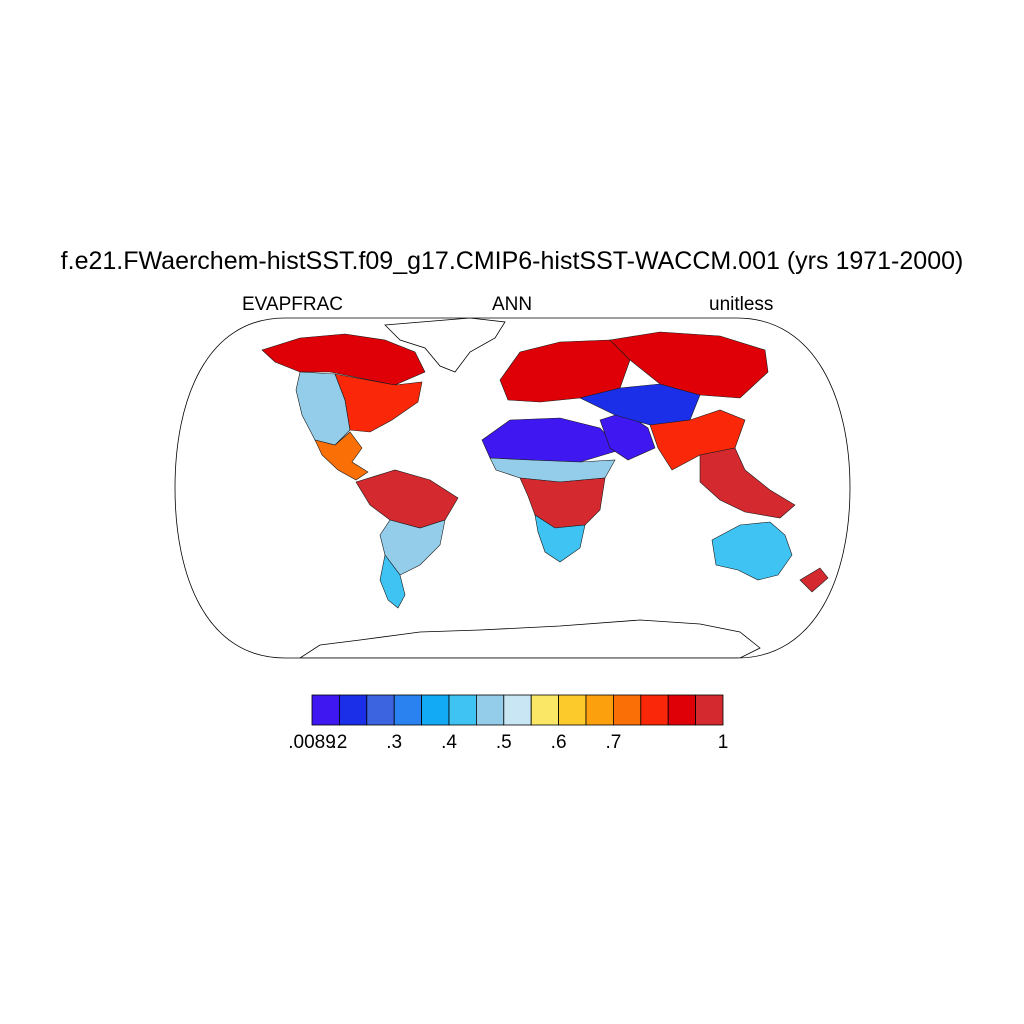 This screenshot has height=1024, width=1024. Describe the element at coordinates (689, 365) in the screenshot. I see `region-siberia` at that location.